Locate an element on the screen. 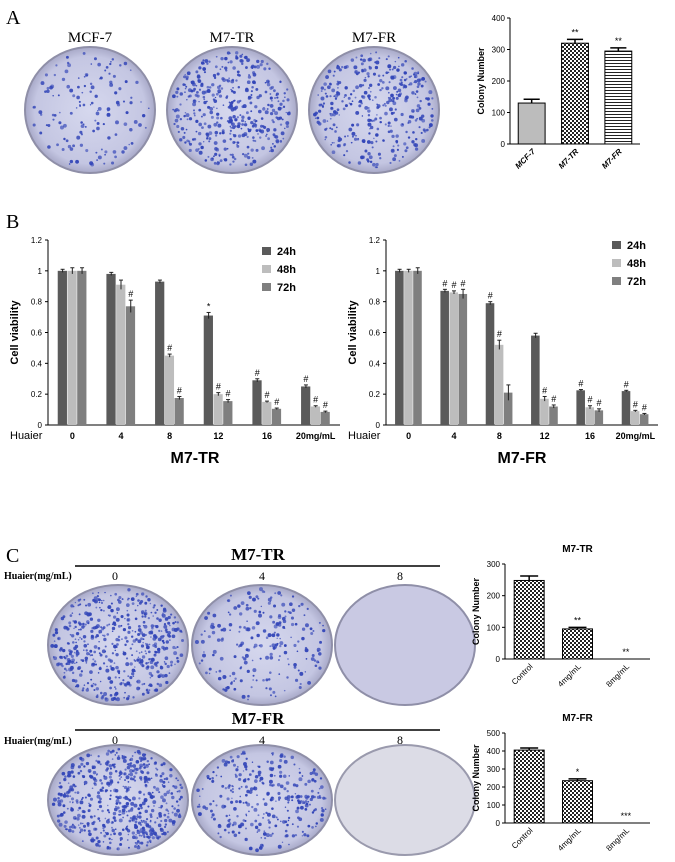 The image size is (675, 862). y-tick-label: 100 is located at coordinates (494, 805).